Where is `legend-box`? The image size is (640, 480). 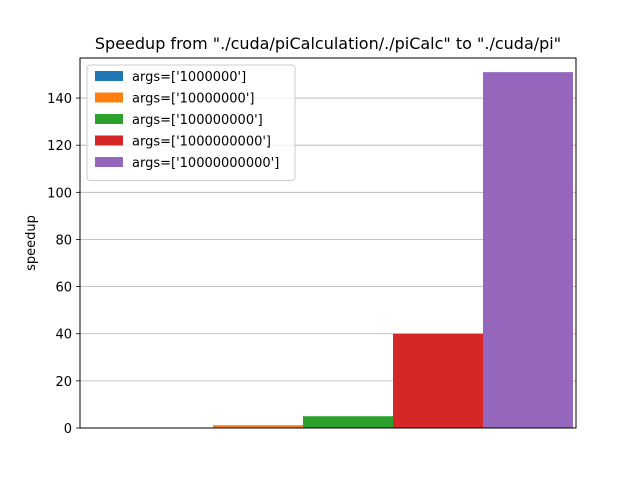 legend-box is located at coordinates (191, 122).